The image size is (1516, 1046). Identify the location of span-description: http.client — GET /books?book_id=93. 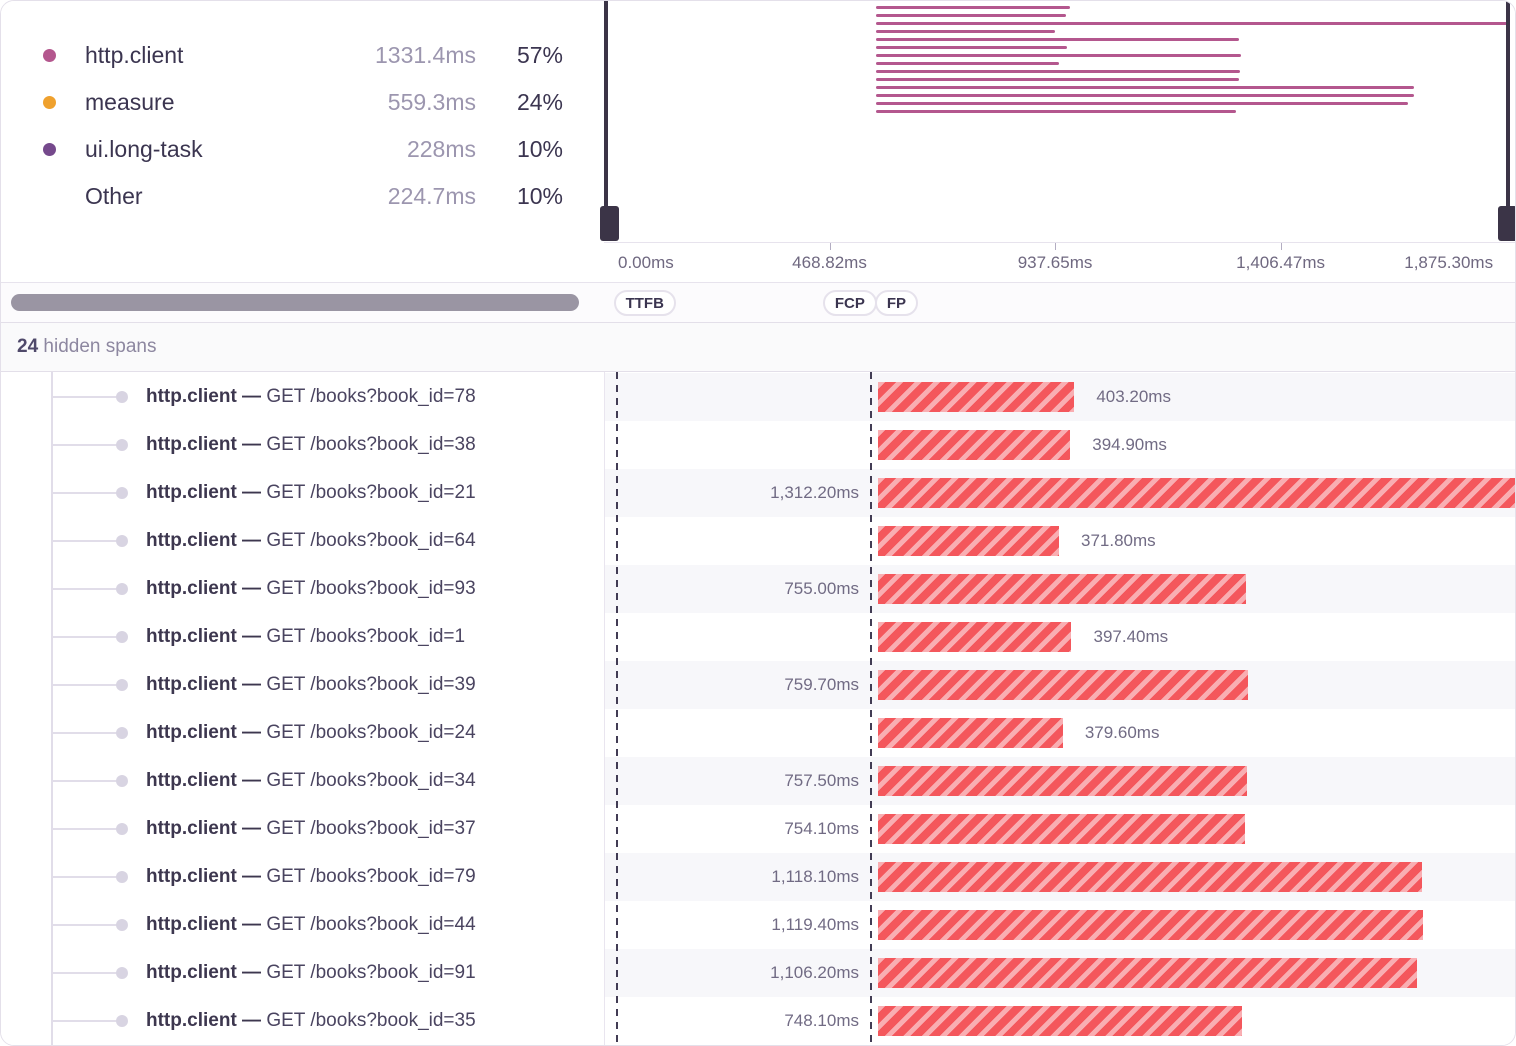
(311, 589).